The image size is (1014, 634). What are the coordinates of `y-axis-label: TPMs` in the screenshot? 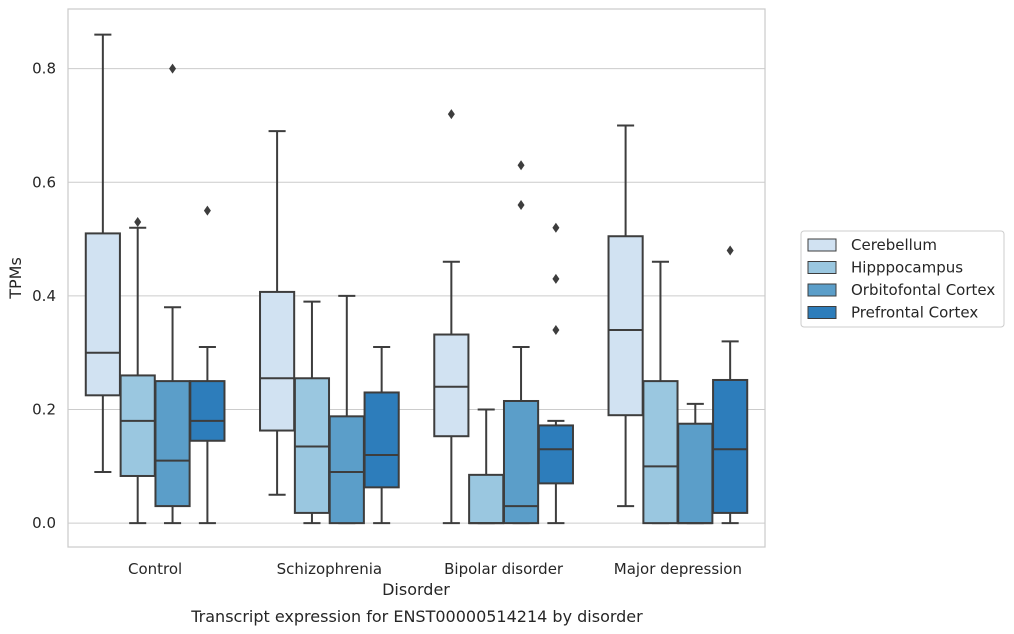 It's located at (15, 278).